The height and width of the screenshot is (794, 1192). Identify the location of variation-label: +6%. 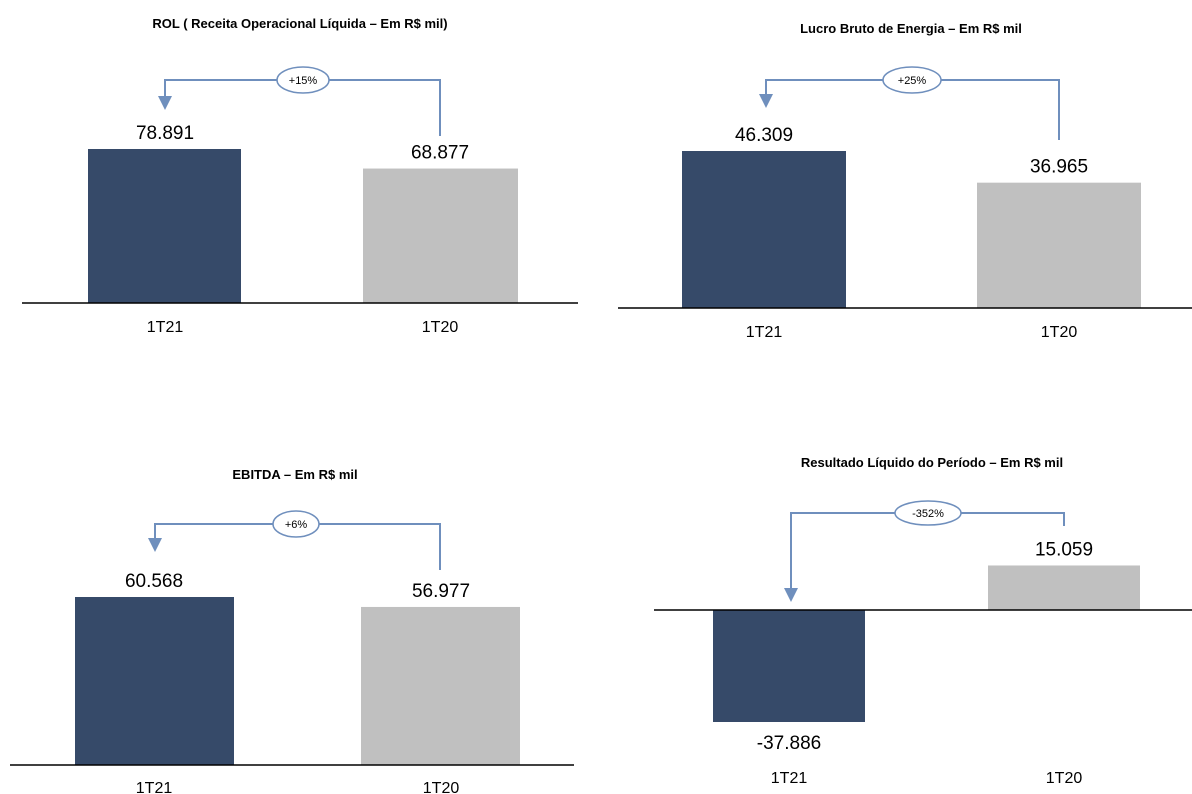
(296, 525).